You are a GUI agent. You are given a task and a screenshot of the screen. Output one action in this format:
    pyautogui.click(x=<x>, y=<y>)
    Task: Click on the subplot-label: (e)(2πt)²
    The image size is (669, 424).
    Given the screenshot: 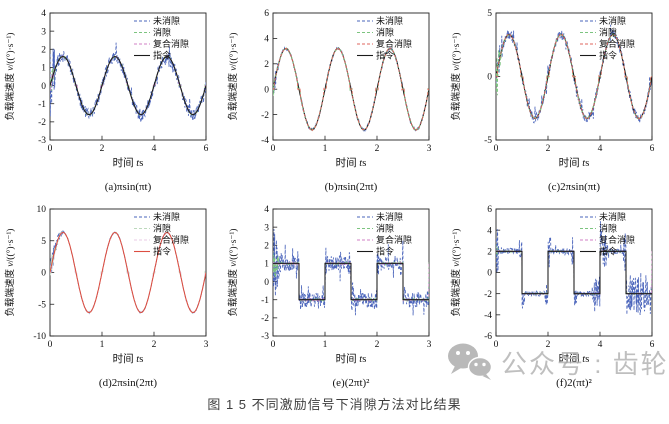 What is the action you would take?
    pyautogui.click(x=352, y=383)
    